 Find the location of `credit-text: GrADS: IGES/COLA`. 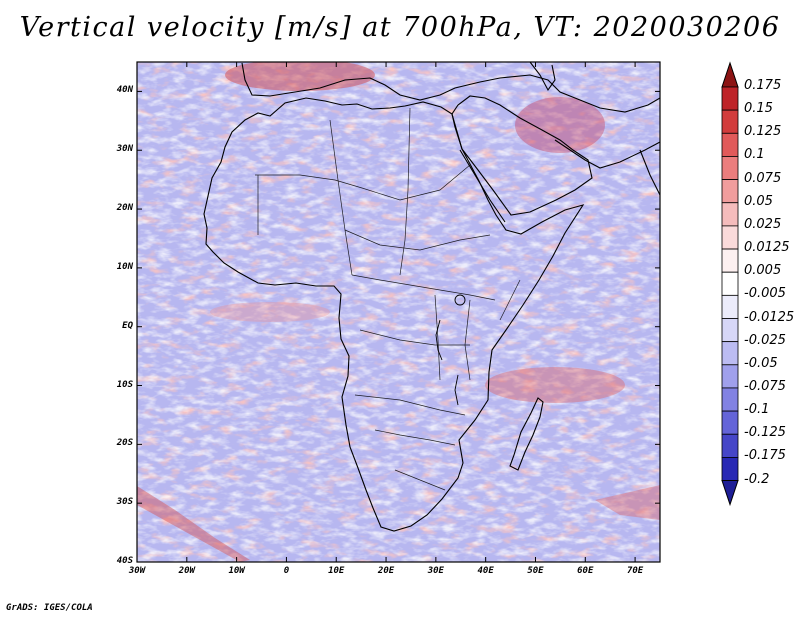

credit-text: GrADS: IGES/COLA is located at coordinates (49, 608).